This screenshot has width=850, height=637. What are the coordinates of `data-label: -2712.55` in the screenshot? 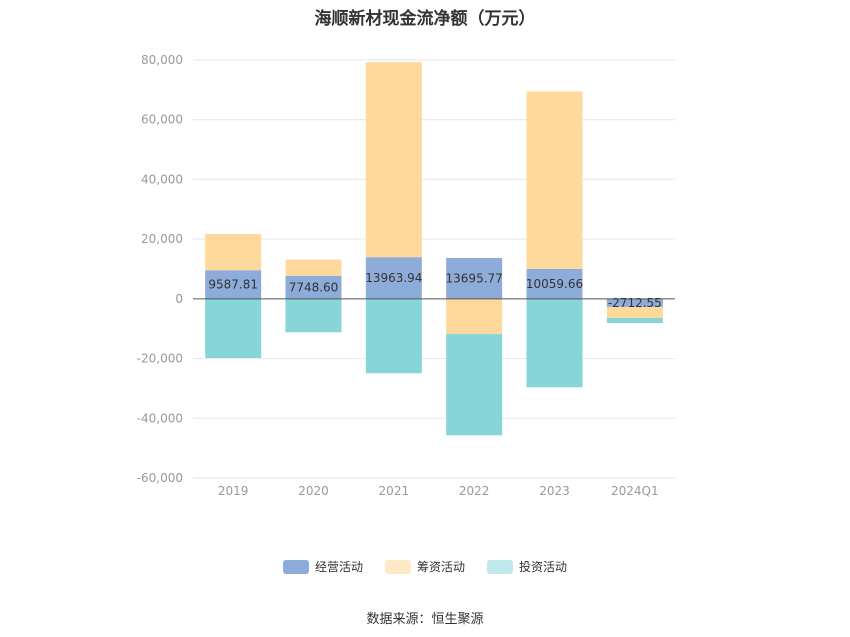 It's located at (635, 303).